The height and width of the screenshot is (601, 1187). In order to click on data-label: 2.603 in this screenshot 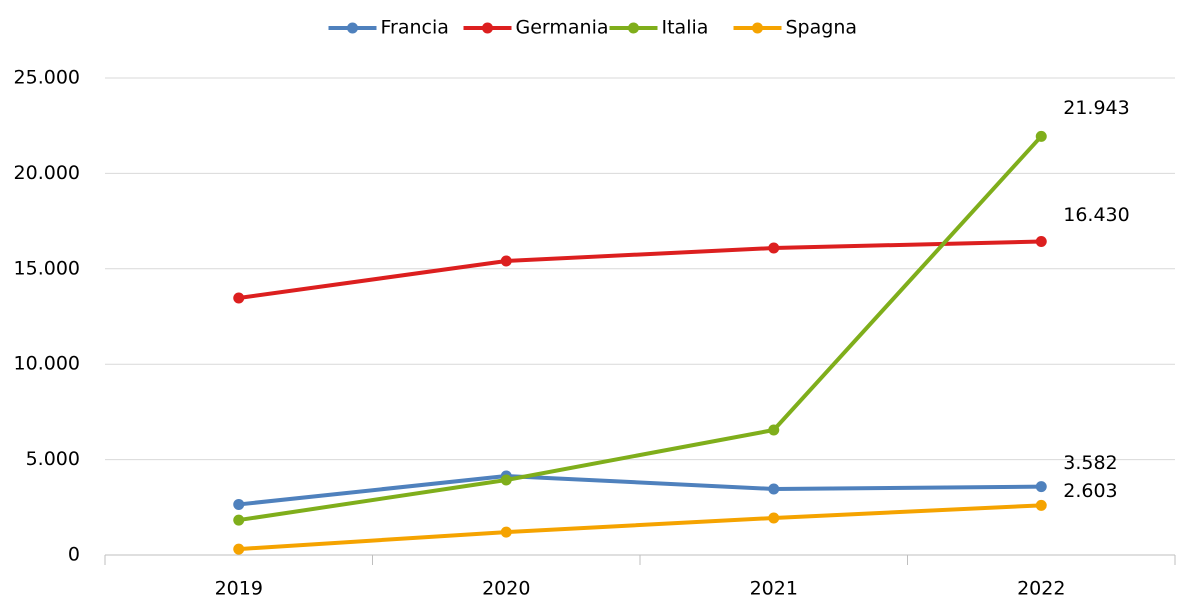, I will do `click(1090, 491)`.